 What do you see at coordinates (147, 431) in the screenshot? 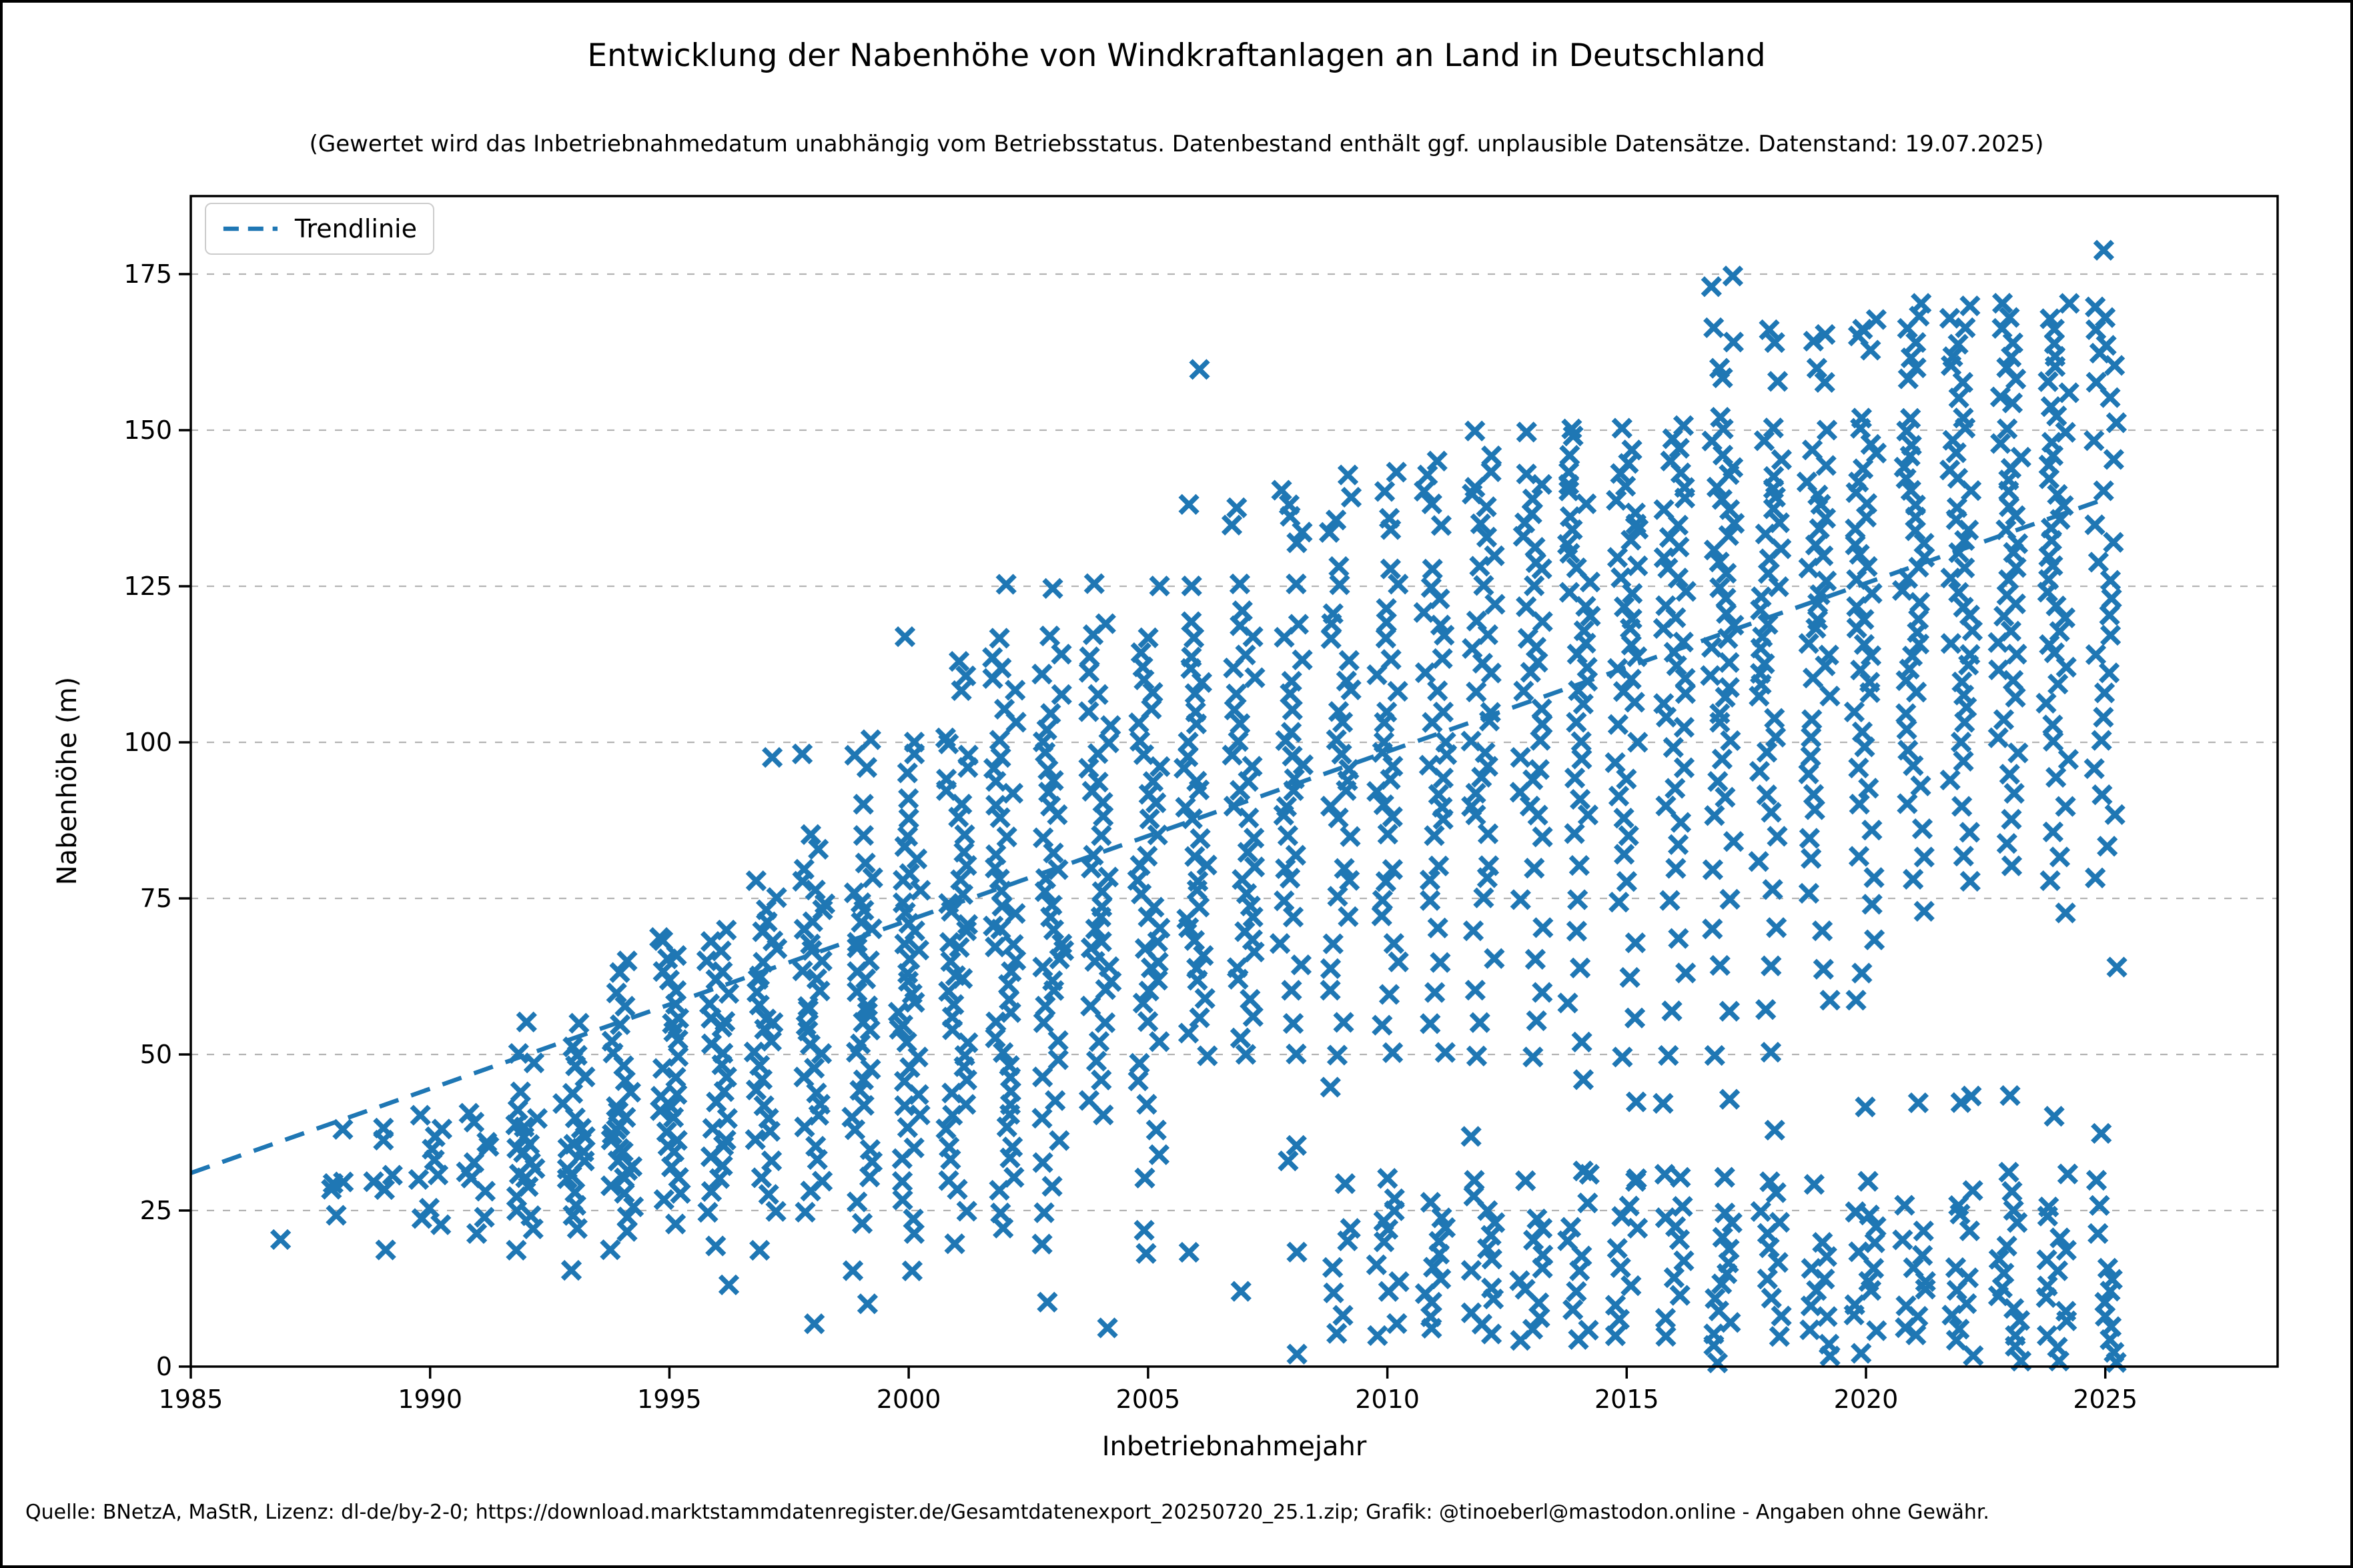
I see `y-tick-label: 150` at bounding box center [147, 431].